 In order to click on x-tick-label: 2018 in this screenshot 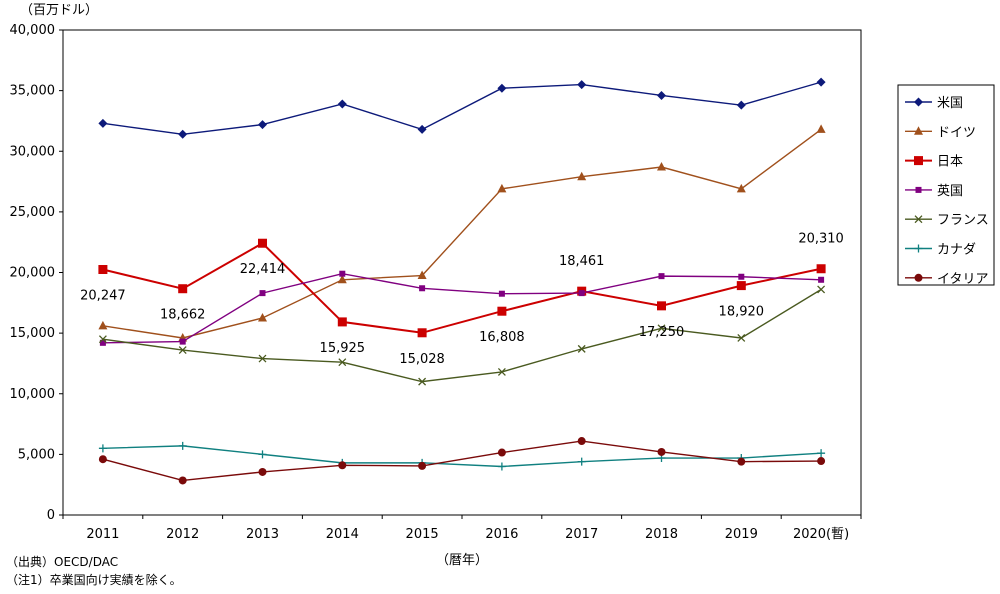, I will do `click(661, 534)`.